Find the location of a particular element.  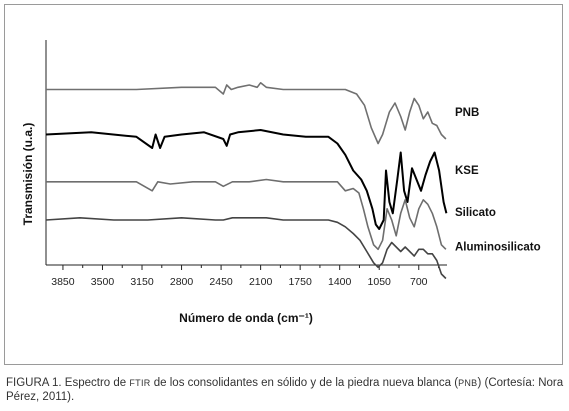

x-tick-label: 1400 is located at coordinates (340, 282).